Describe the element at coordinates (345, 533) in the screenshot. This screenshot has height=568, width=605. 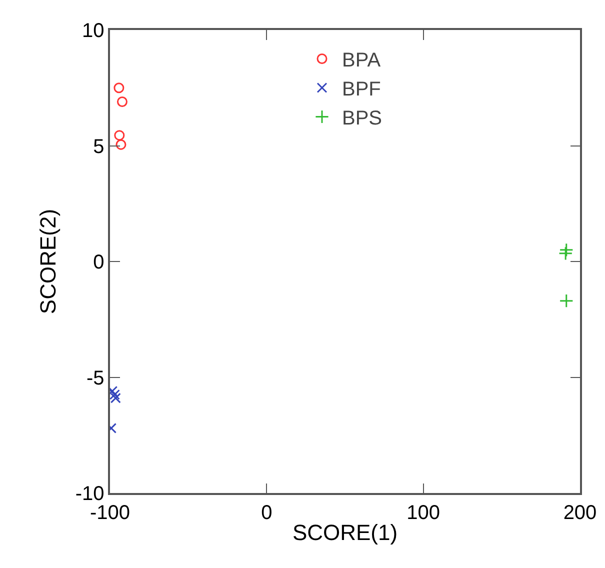
I see `x-axis-title: SCORE(1)` at that location.